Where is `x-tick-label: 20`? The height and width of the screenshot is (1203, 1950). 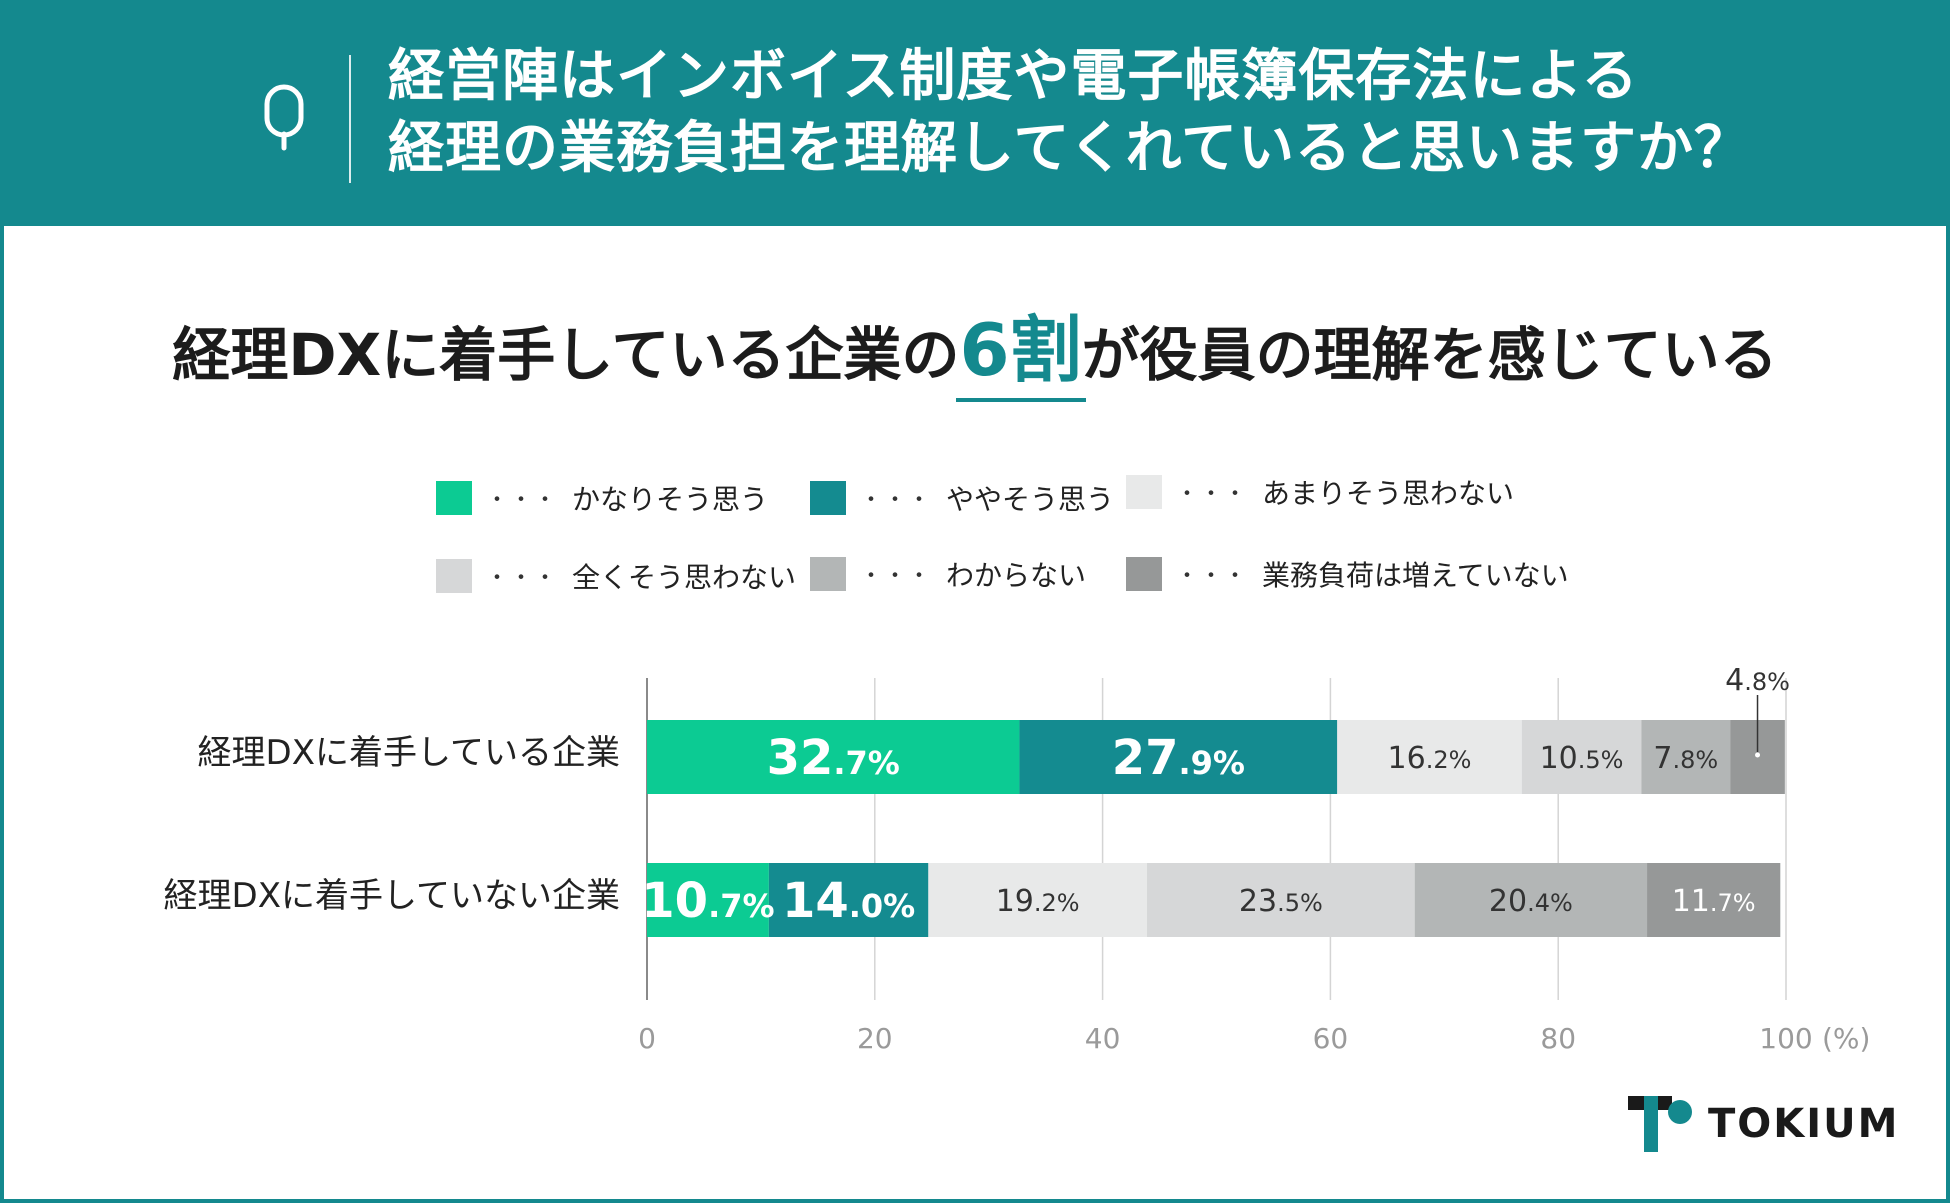
x-tick-label: 20 is located at coordinates (875, 1038).